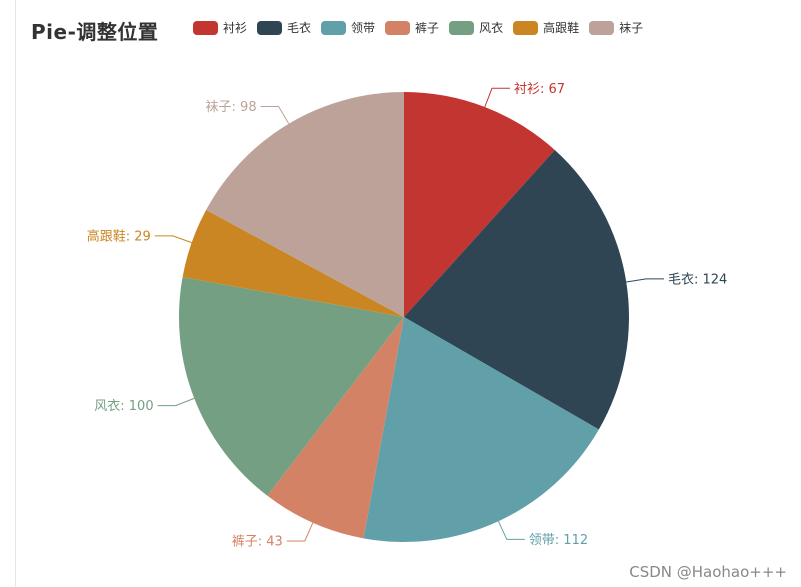 This screenshot has width=801, height=587. Describe the element at coordinates (708, 572) in the screenshot. I see `watermark: CSDN @Haohao+++` at that location.